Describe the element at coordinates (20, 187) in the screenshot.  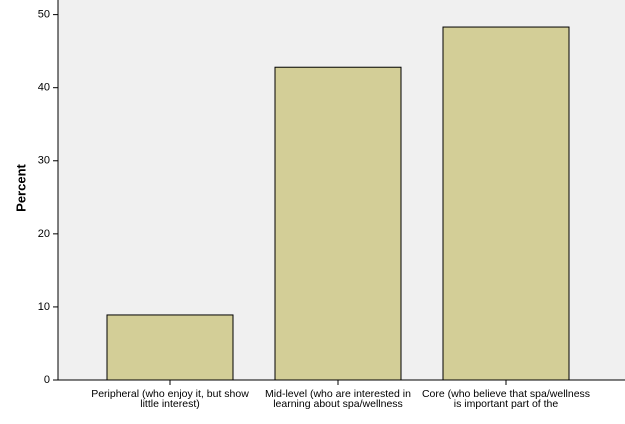
I see `y-axis-label: Percent` at that location.